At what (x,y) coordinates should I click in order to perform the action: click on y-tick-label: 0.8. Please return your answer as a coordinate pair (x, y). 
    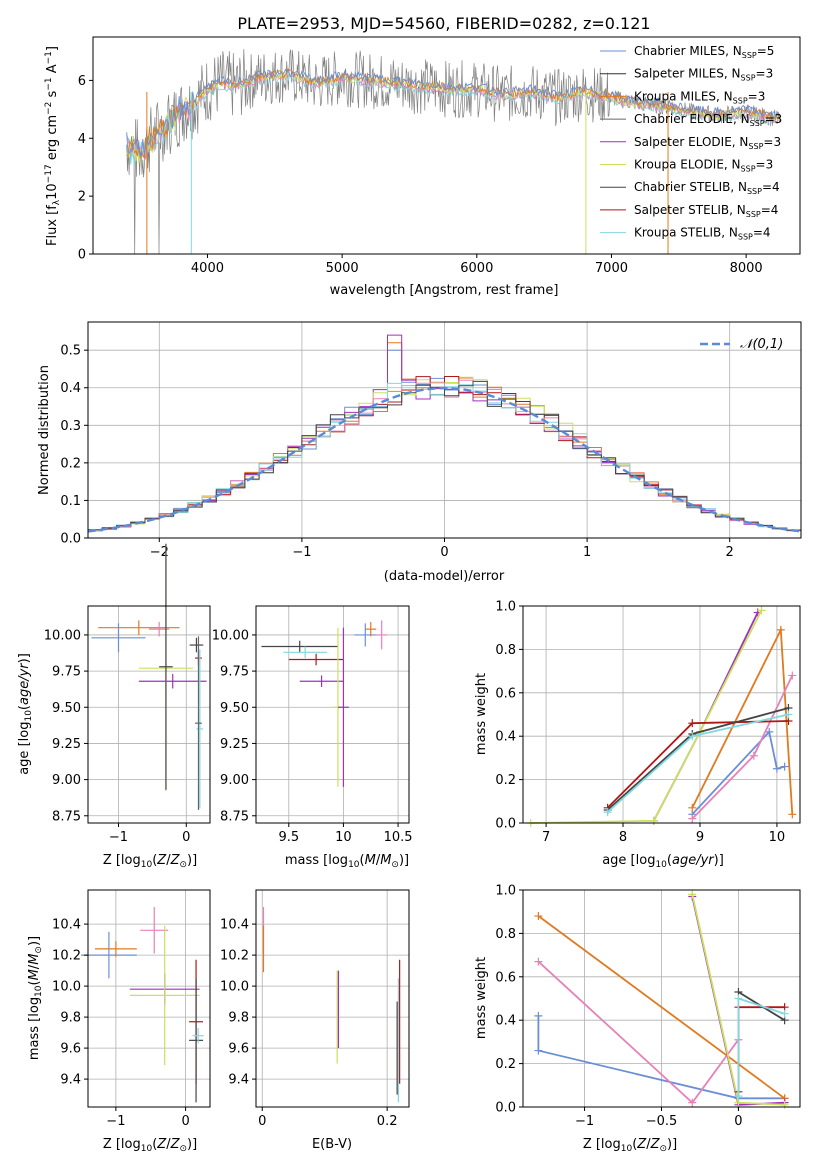
    Looking at the image, I should click on (505, 650).